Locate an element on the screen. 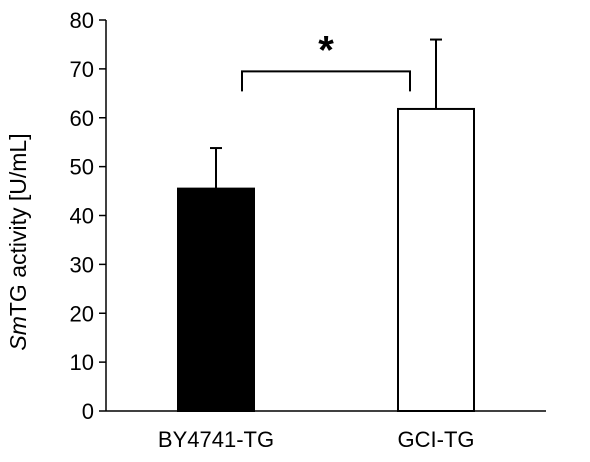 The width and height of the screenshot is (590, 462). category-labels: BY4741-TG GCI-TG is located at coordinates (316, 439).